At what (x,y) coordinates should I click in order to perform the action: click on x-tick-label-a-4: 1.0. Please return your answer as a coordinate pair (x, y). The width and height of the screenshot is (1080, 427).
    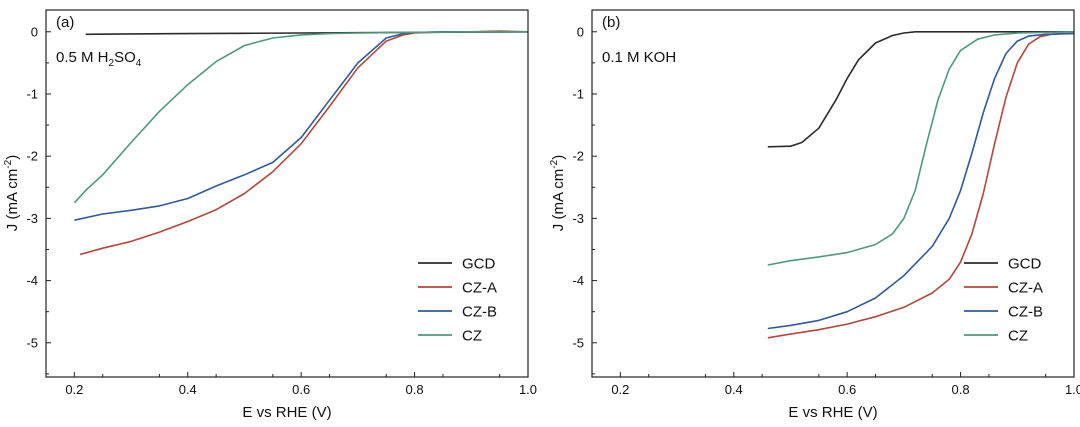
    Looking at the image, I should click on (528, 389).